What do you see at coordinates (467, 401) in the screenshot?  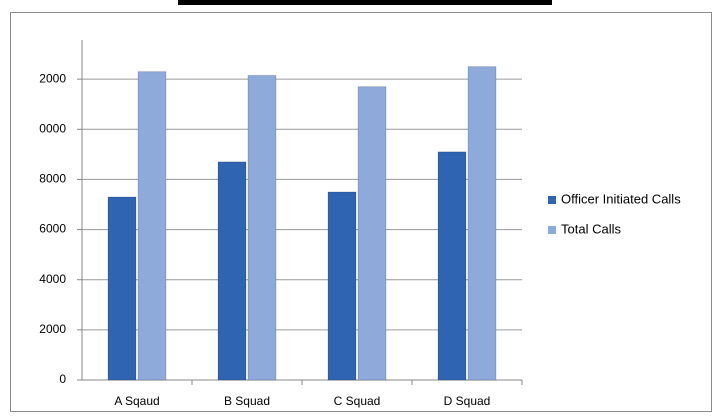 I see `x-tick-label: D Squad` at bounding box center [467, 401].